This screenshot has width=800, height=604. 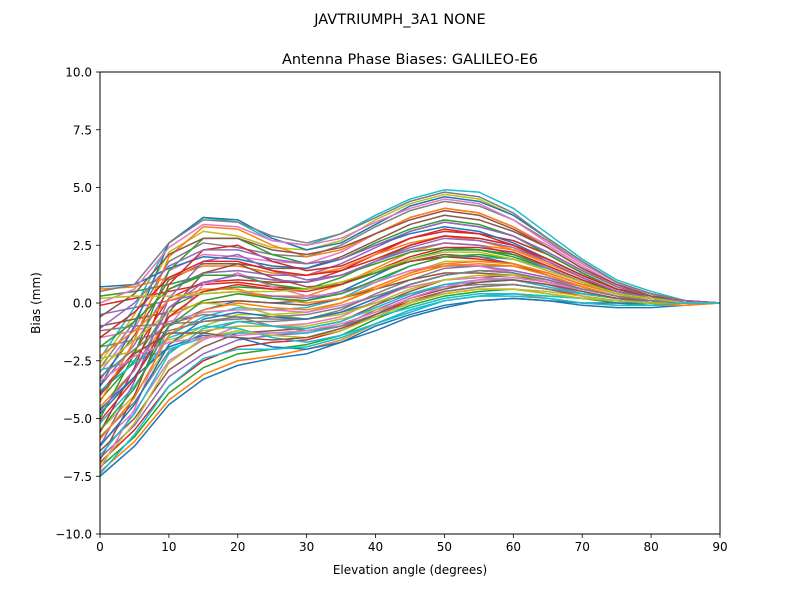 I want to click on y-tick-label: −2.5, so click(x=77, y=361).